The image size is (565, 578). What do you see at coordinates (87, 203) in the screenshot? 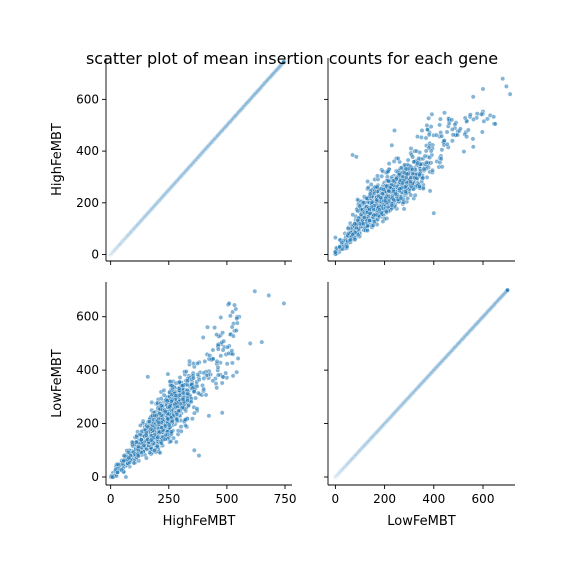
I see `y-tick-label: 200` at bounding box center [87, 203].